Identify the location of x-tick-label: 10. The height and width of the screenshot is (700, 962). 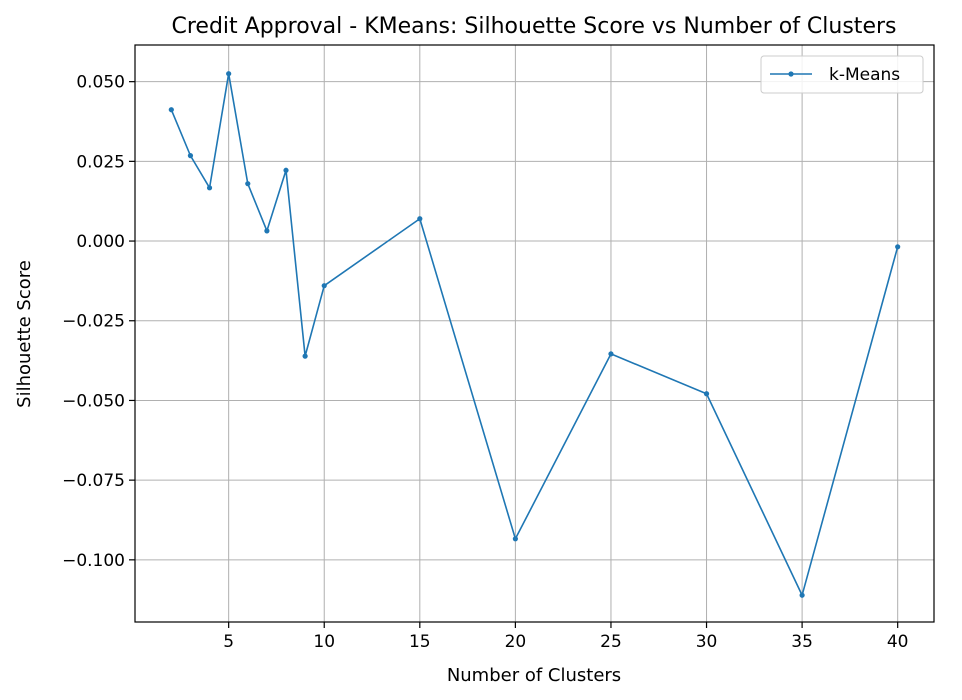
(324, 642).